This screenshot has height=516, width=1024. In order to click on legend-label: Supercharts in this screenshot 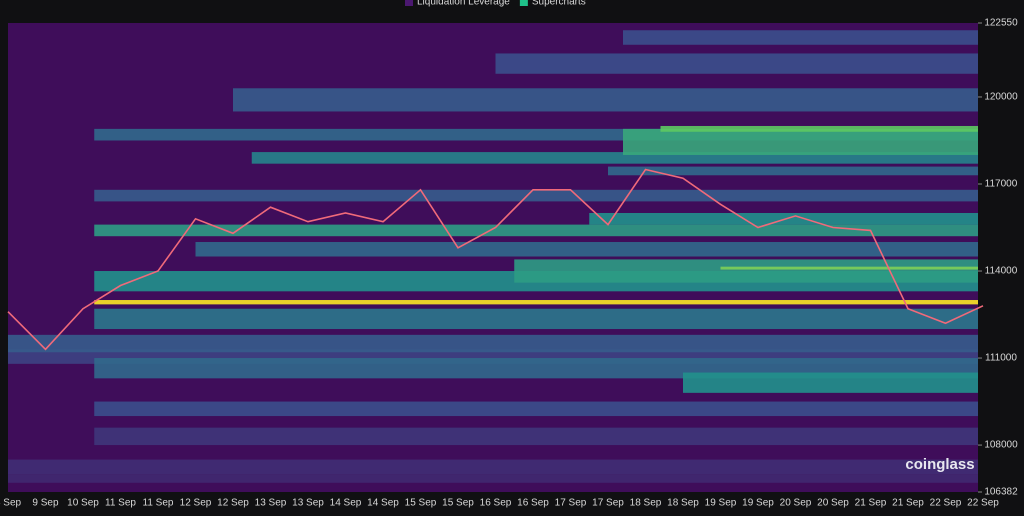, I will do `click(559, 4)`.